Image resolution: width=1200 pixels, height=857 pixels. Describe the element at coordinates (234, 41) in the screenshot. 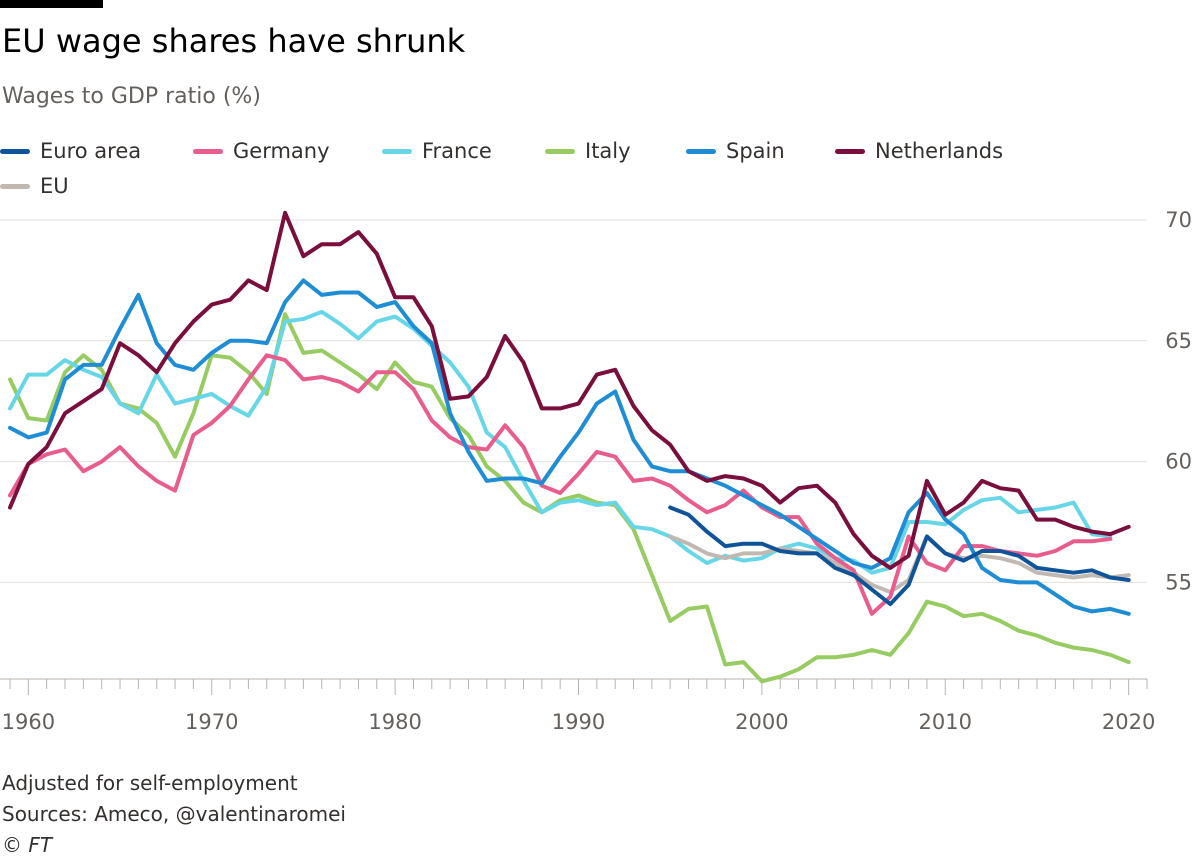

I see `chart-title: EU wage shares have shrunk` at that location.